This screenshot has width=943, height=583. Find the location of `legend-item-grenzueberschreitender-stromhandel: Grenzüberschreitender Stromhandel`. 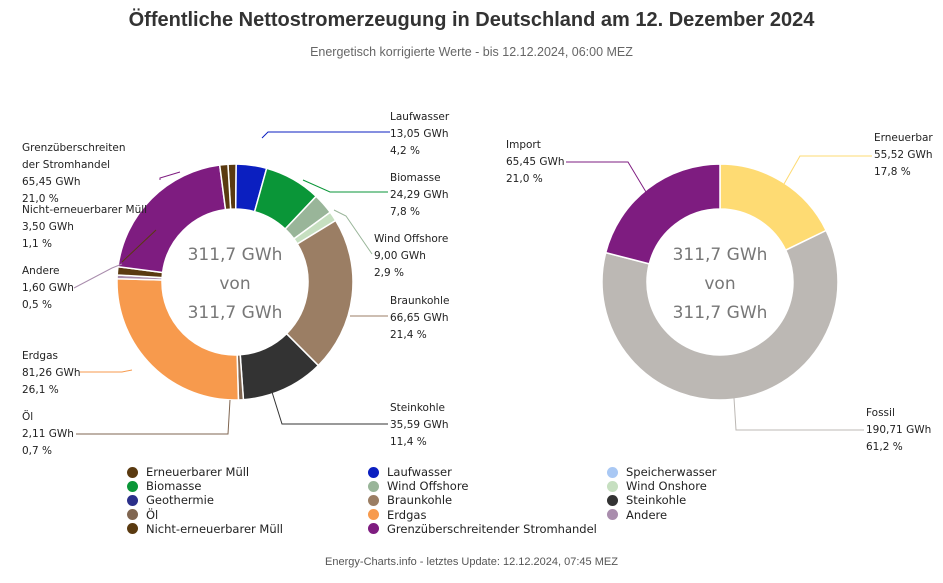

legend-item-grenzueberschreitender-stromhandel: Grenzüberschreitender Stromhandel is located at coordinates (482, 529).